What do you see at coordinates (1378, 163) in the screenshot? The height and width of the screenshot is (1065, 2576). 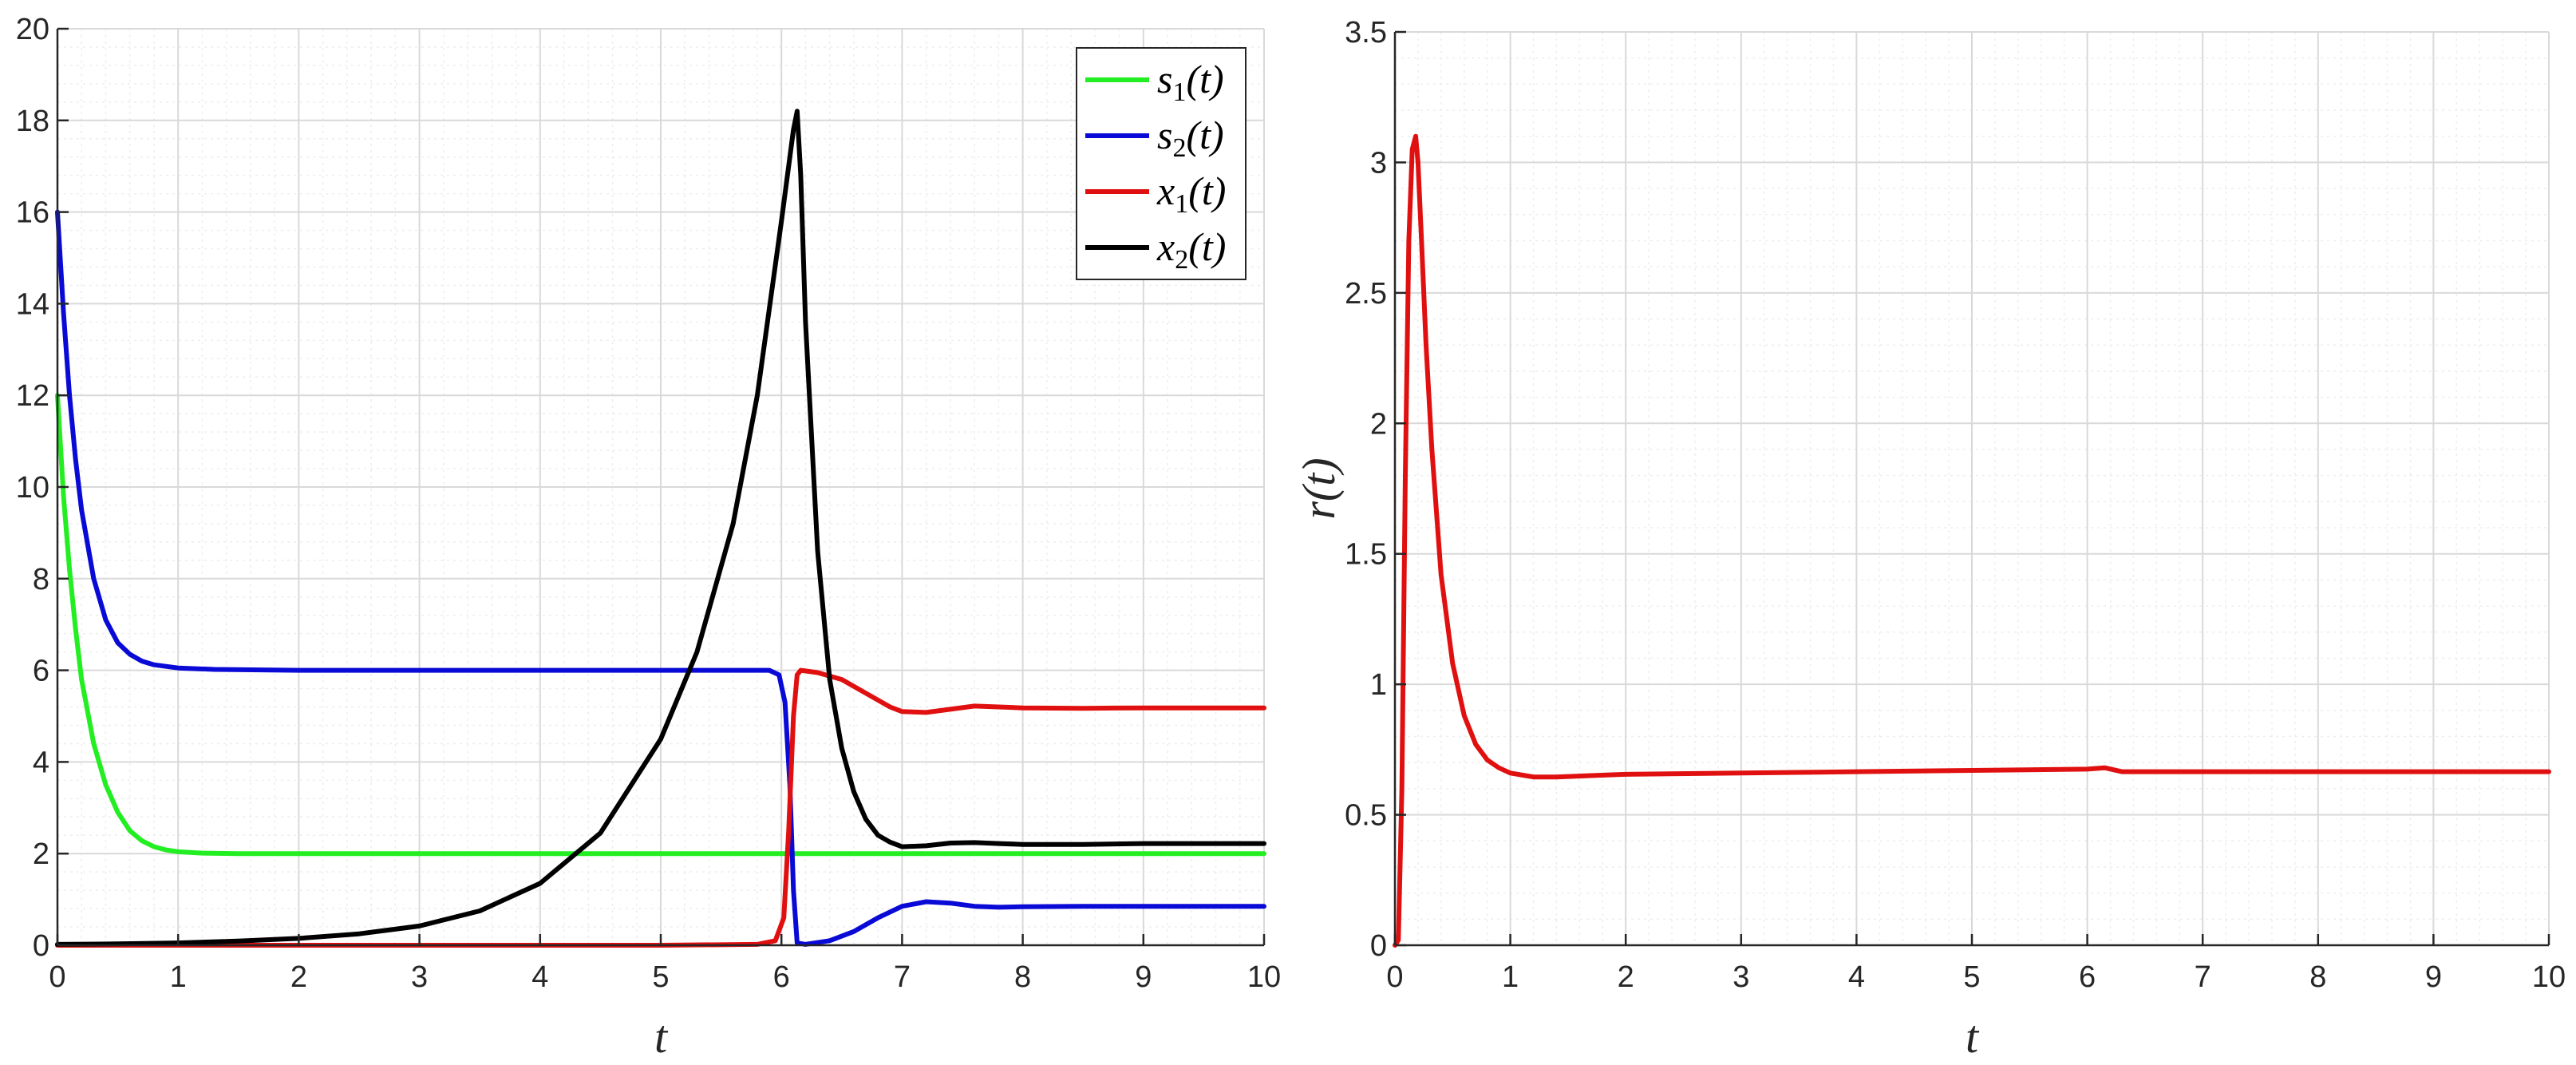 I see `y-tick-label: 3` at bounding box center [1378, 163].